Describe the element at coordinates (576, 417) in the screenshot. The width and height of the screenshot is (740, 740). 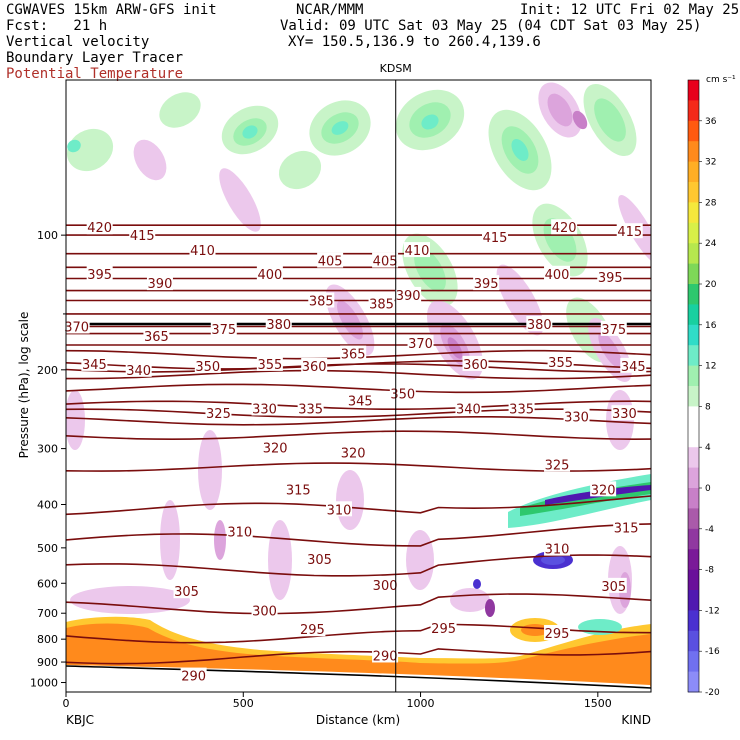
I see `theta-label: 330` at that location.